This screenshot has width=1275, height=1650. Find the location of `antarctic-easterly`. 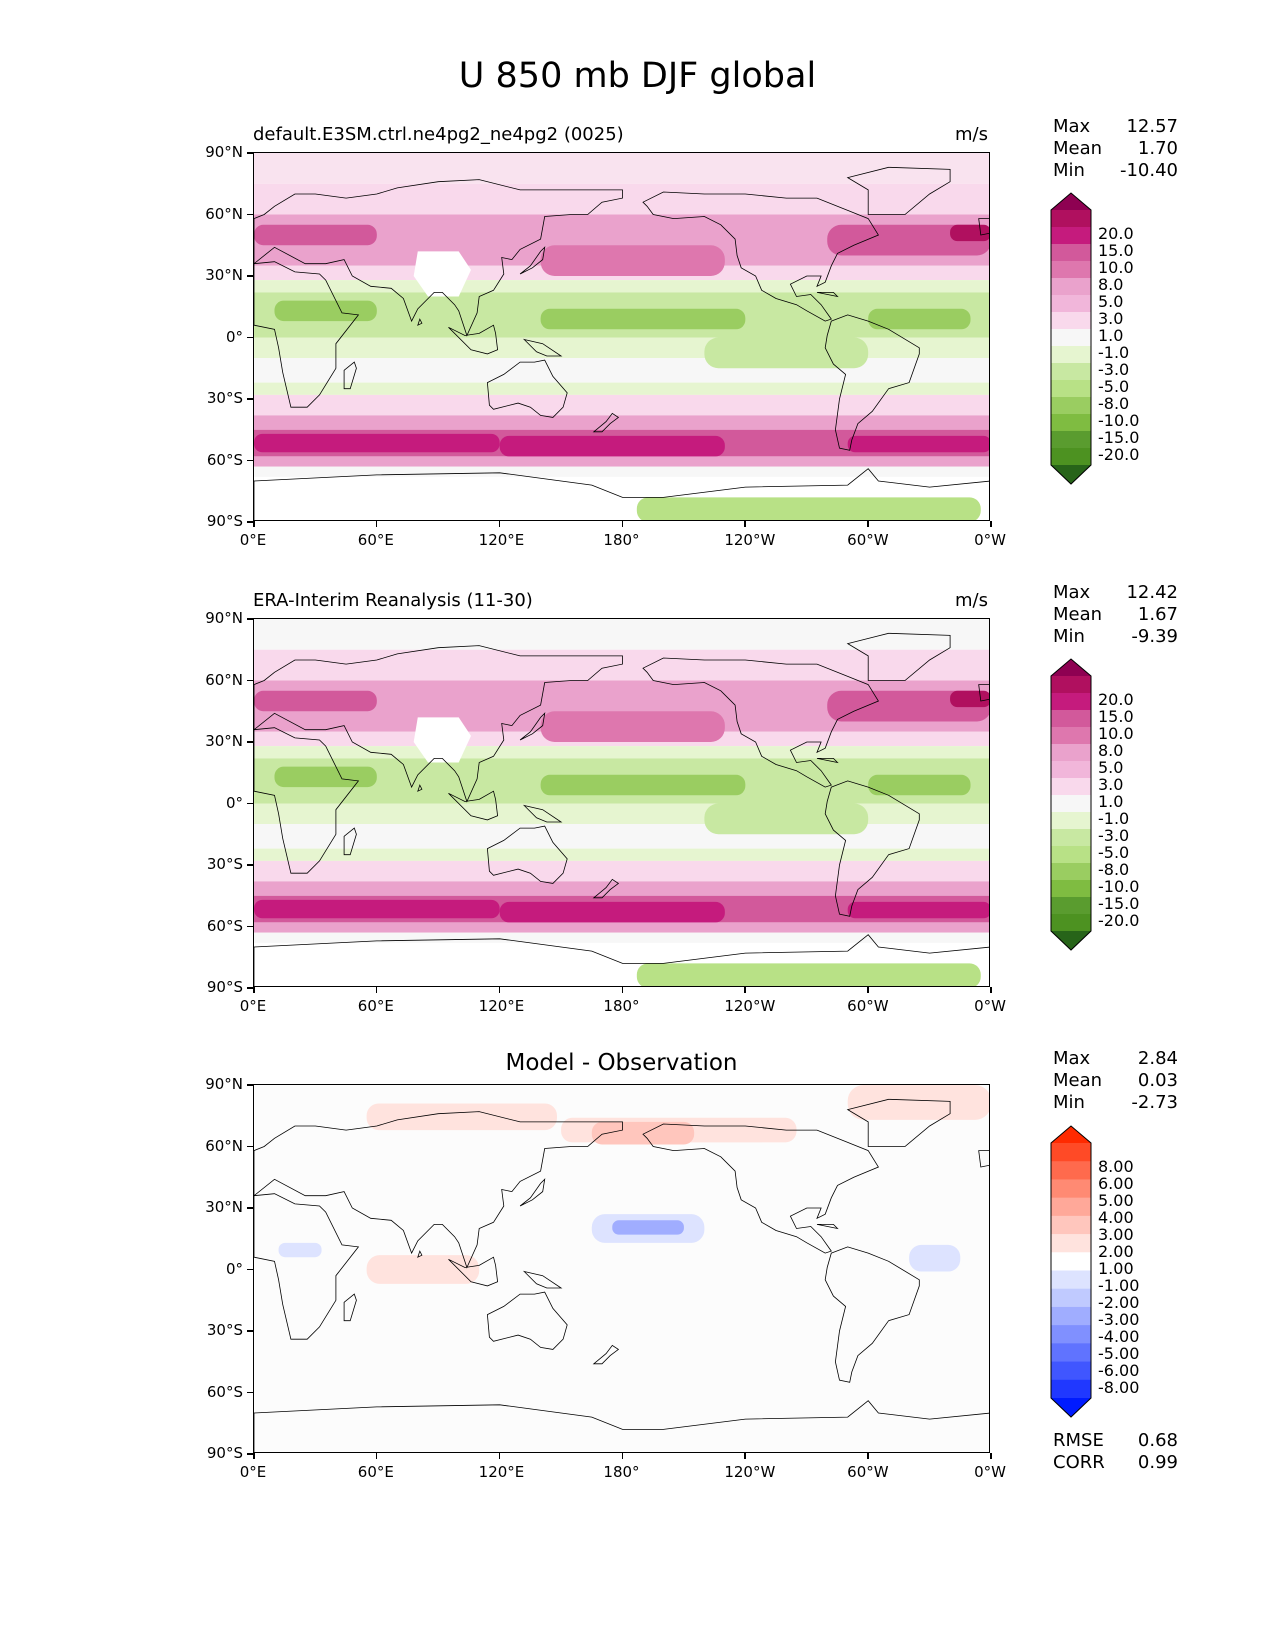

antarctic-easterly is located at coordinates (808, 974).